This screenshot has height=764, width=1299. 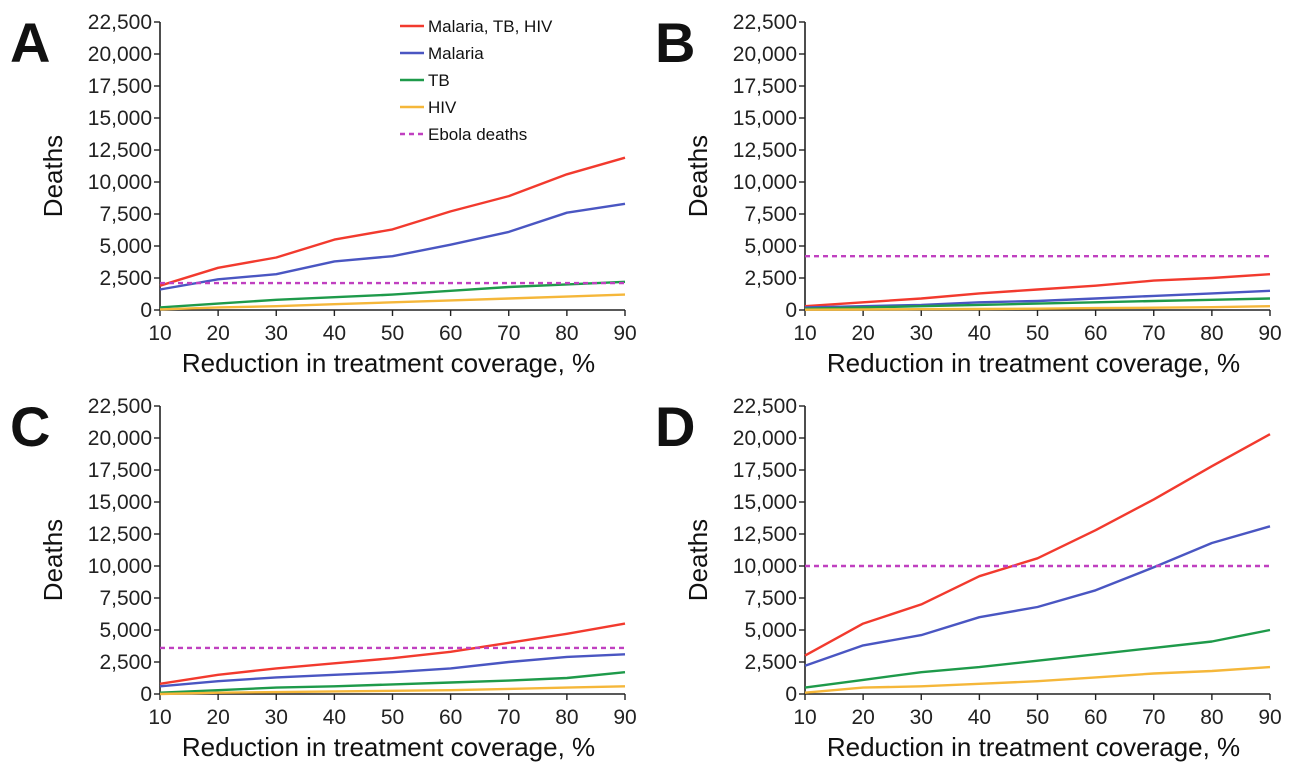 What do you see at coordinates (675, 42) in the screenshot?
I see `panel-label-b: B` at bounding box center [675, 42].